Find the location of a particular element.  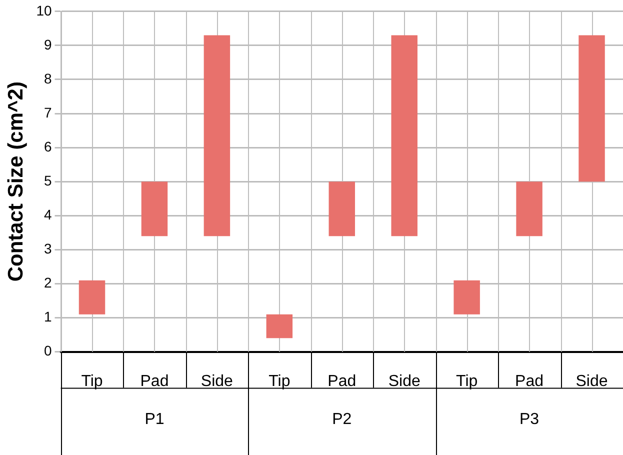

text: P2 is located at coordinates (342, 419).